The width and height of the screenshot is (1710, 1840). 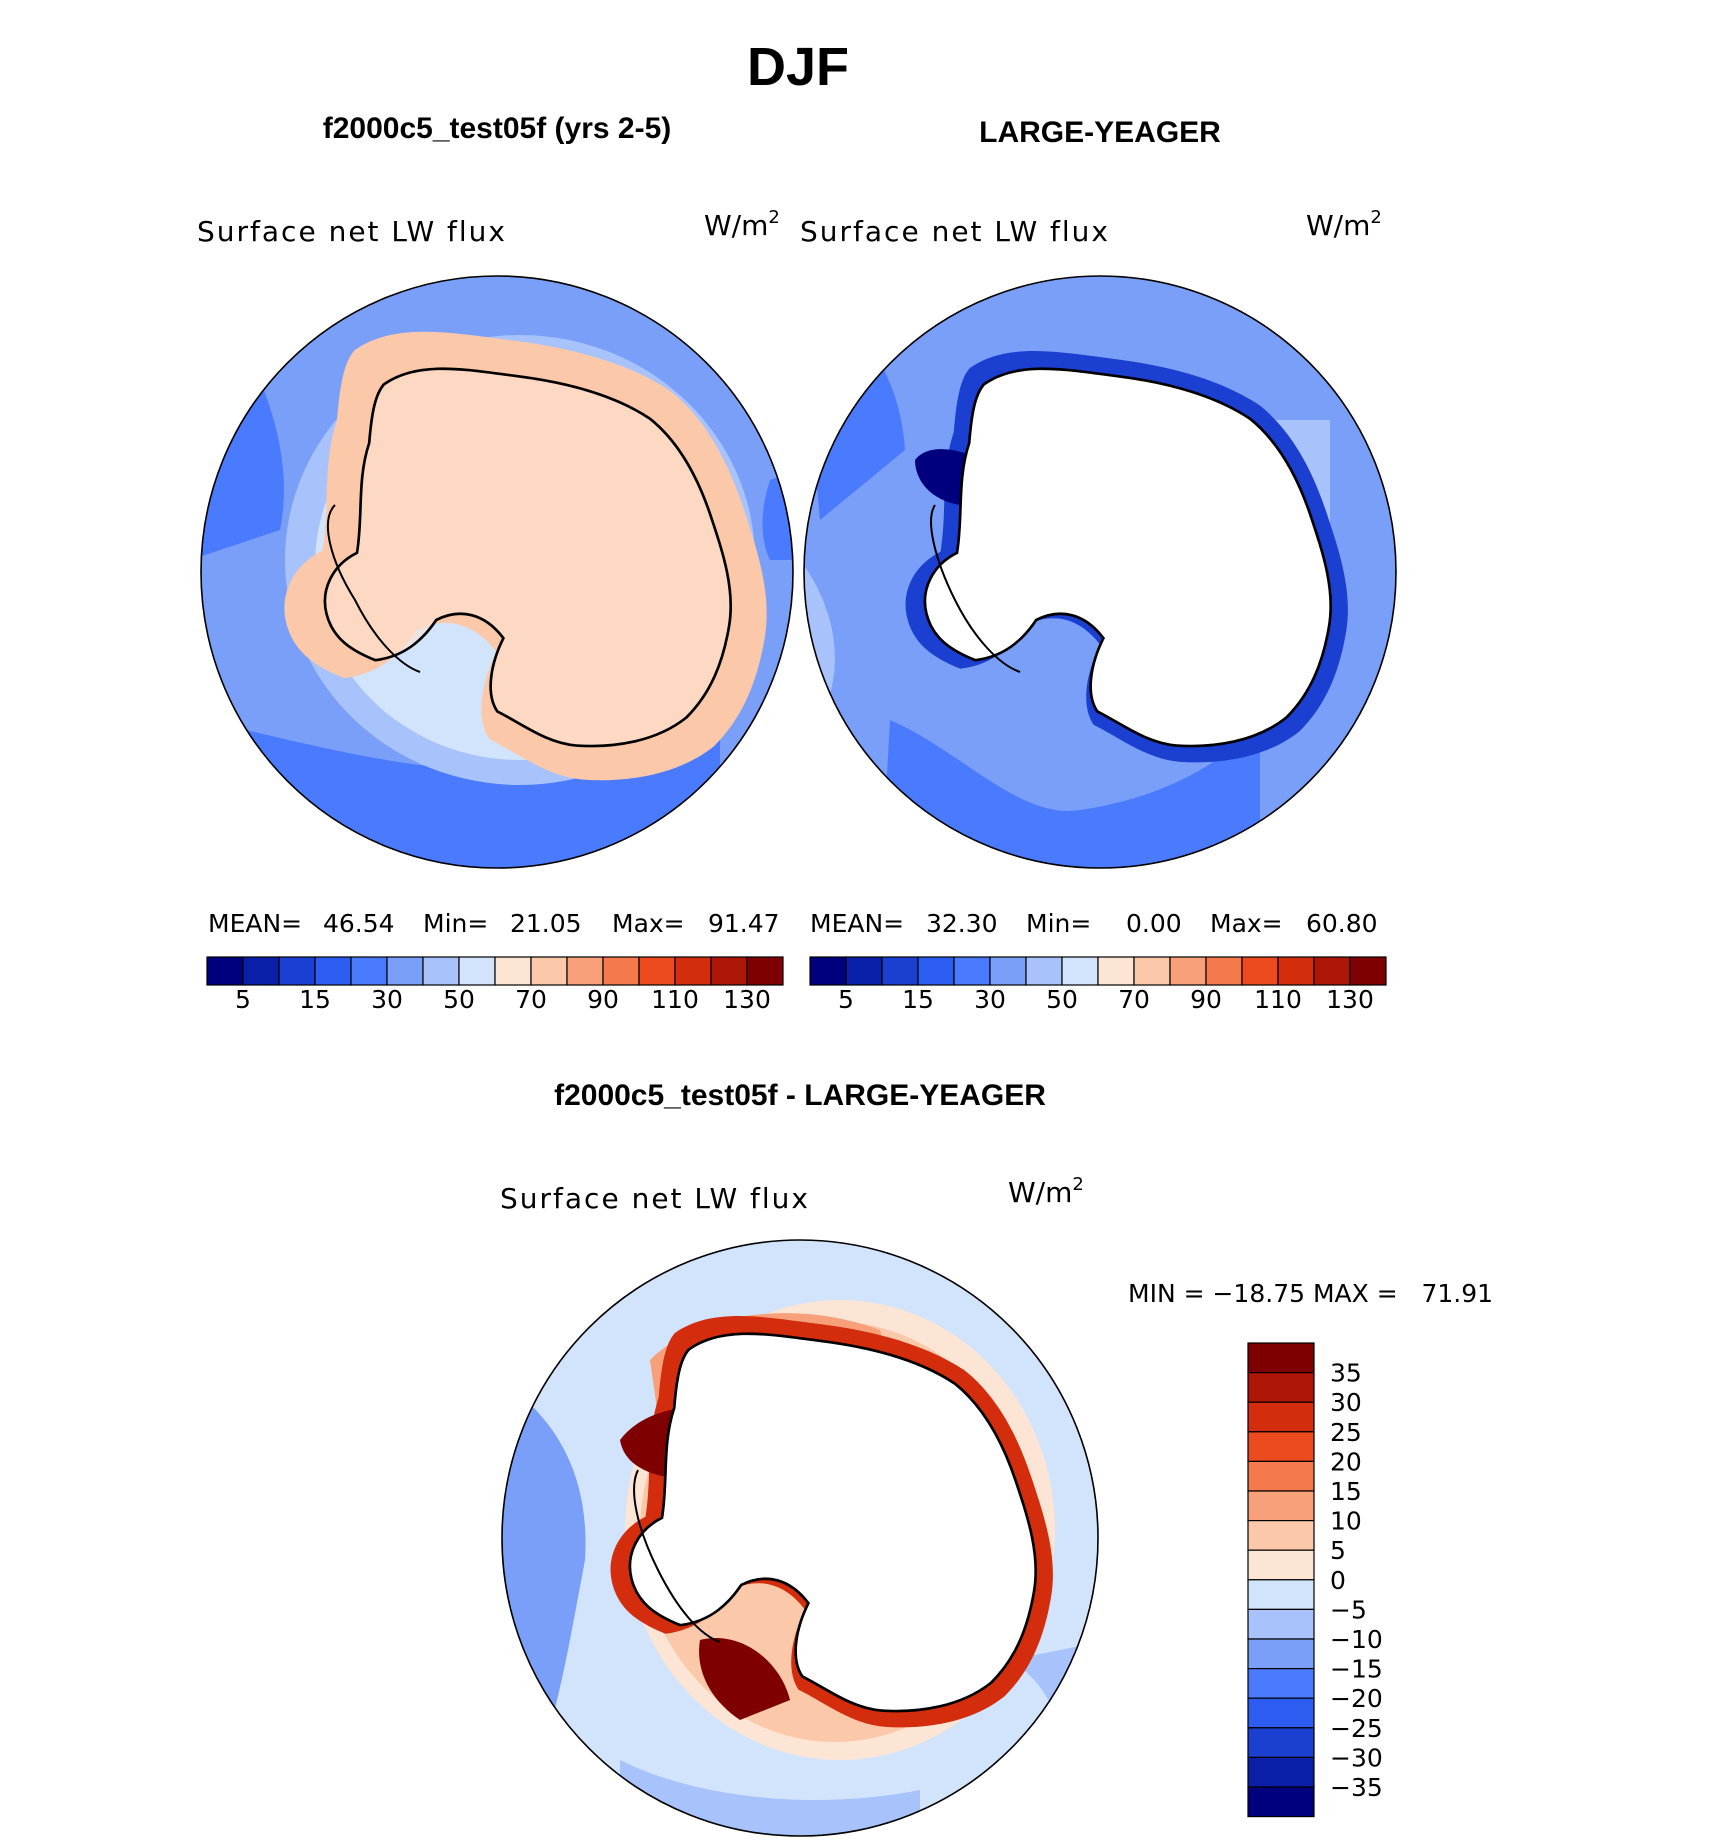 I want to click on colorbar-tick-label: 0, so click(x=1338, y=1580).